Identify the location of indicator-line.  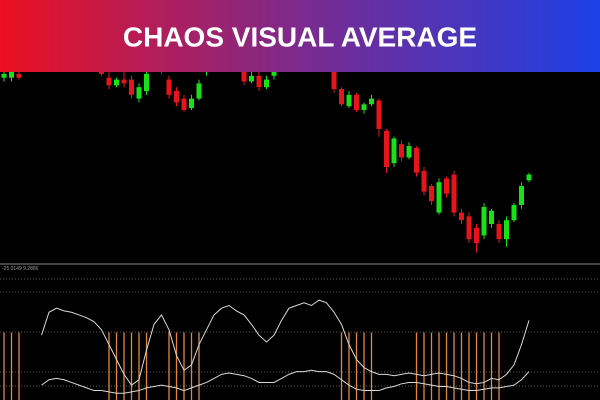
(285, 381).